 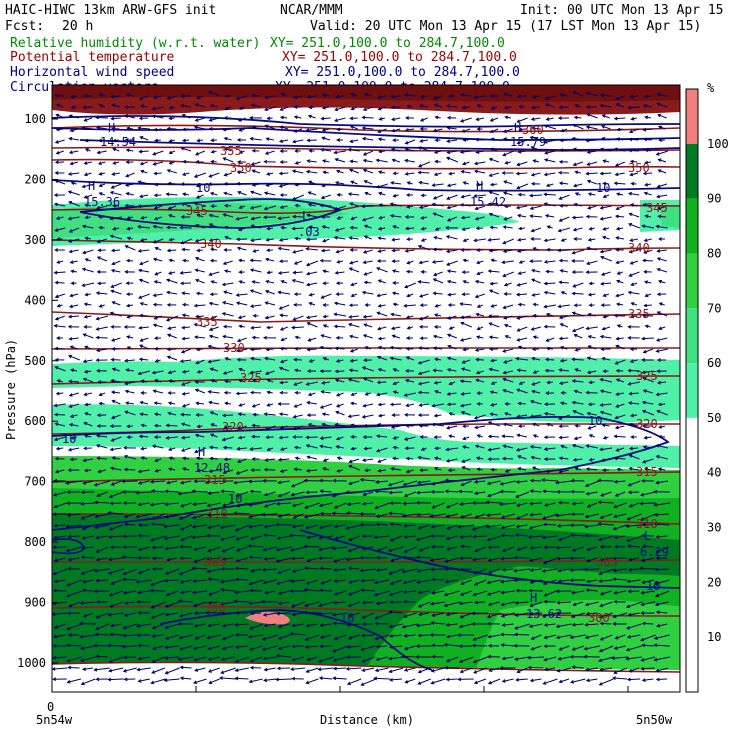 What do you see at coordinates (517, 128) in the screenshot?
I see `extremum-h4-letter: H` at bounding box center [517, 128].